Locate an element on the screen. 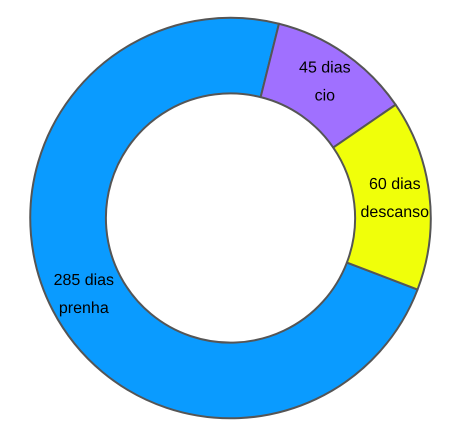 This screenshot has height=445, width=461. slice-label: descanso is located at coordinates (395, 213).